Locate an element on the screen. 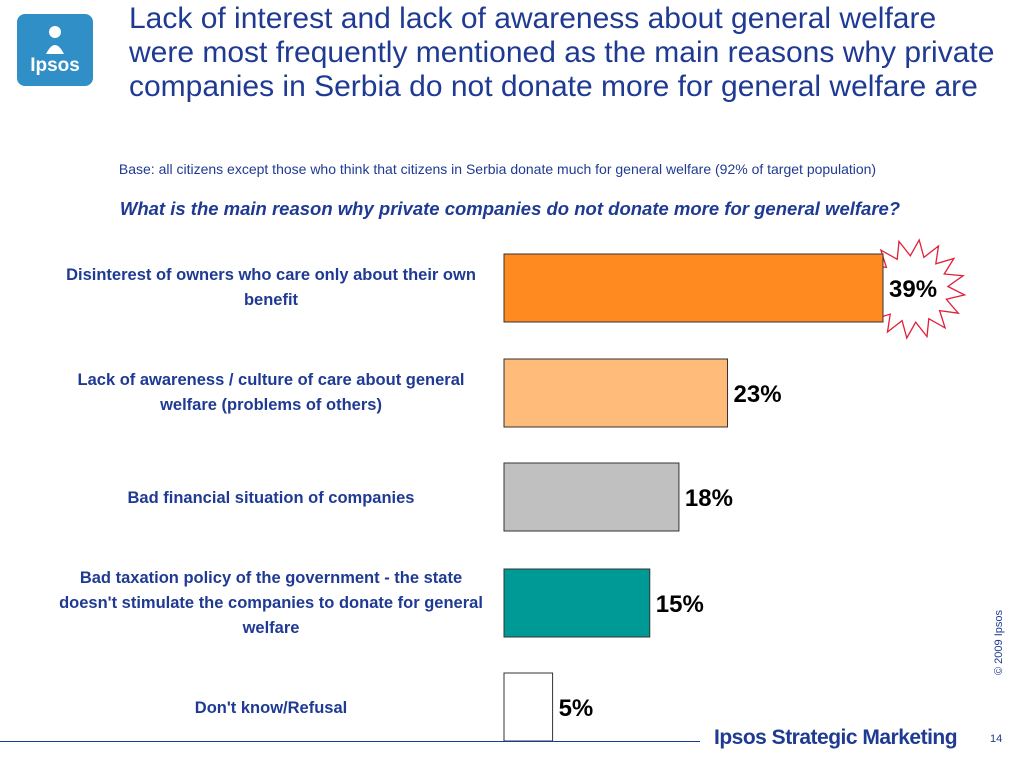 Image resolution: width=1024 pixels, height=768 pixels. ipsos-logo: Ipsos is located at coordinates (55, 50).